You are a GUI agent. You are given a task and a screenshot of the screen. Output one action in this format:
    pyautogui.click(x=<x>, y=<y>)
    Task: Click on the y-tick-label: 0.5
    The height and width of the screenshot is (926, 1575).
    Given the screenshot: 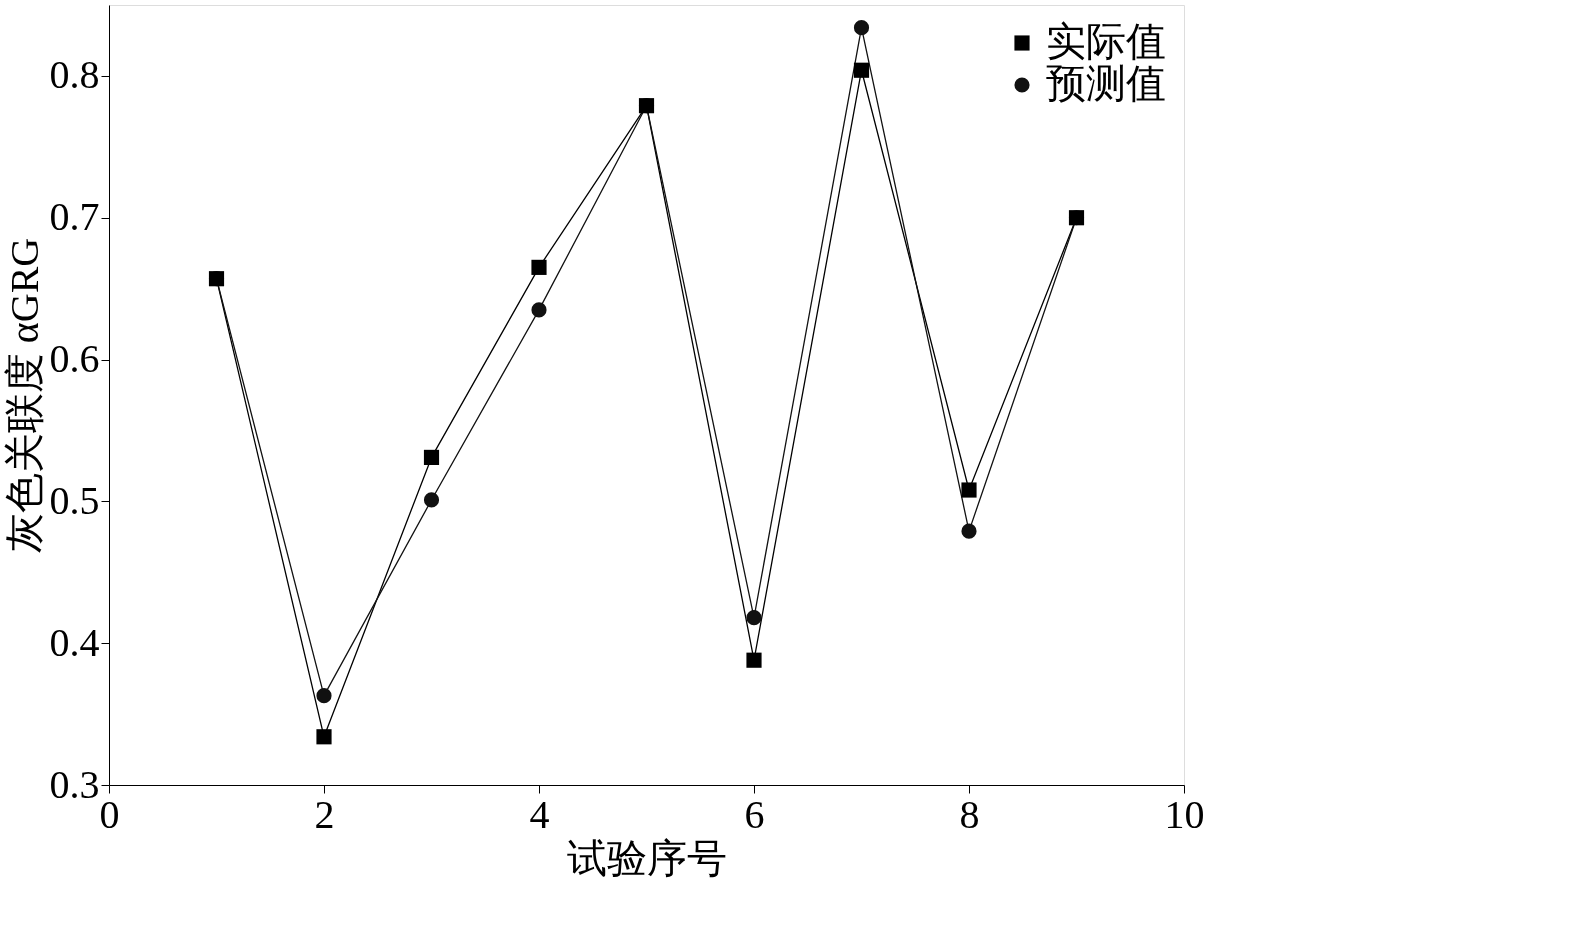 What is the action you would take?
    pyautogui.click(x=74, y=500)
    